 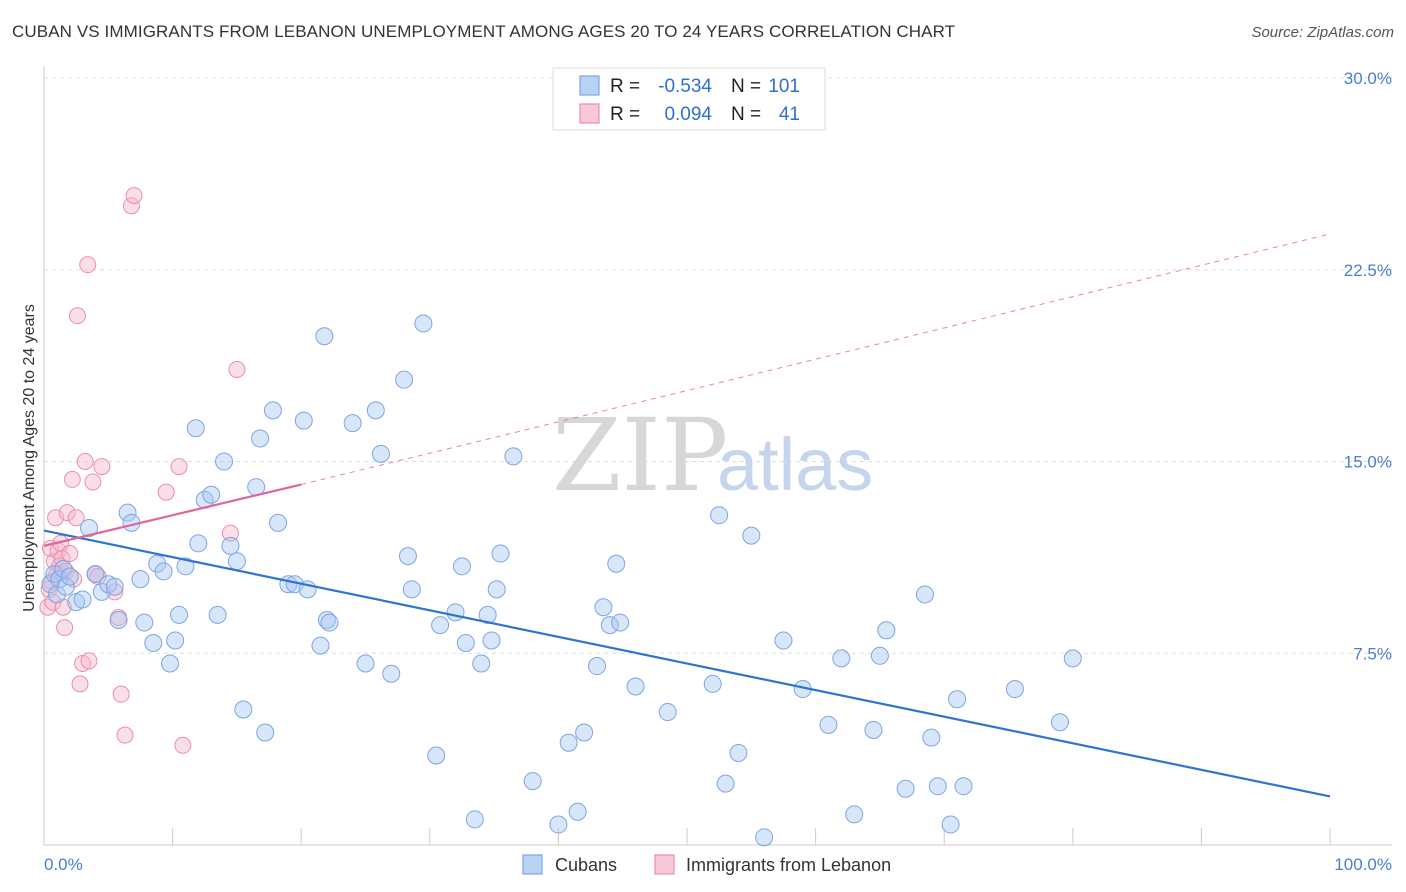 I want to click on legend-lebanon-swatch, so click(x=664, y=864).